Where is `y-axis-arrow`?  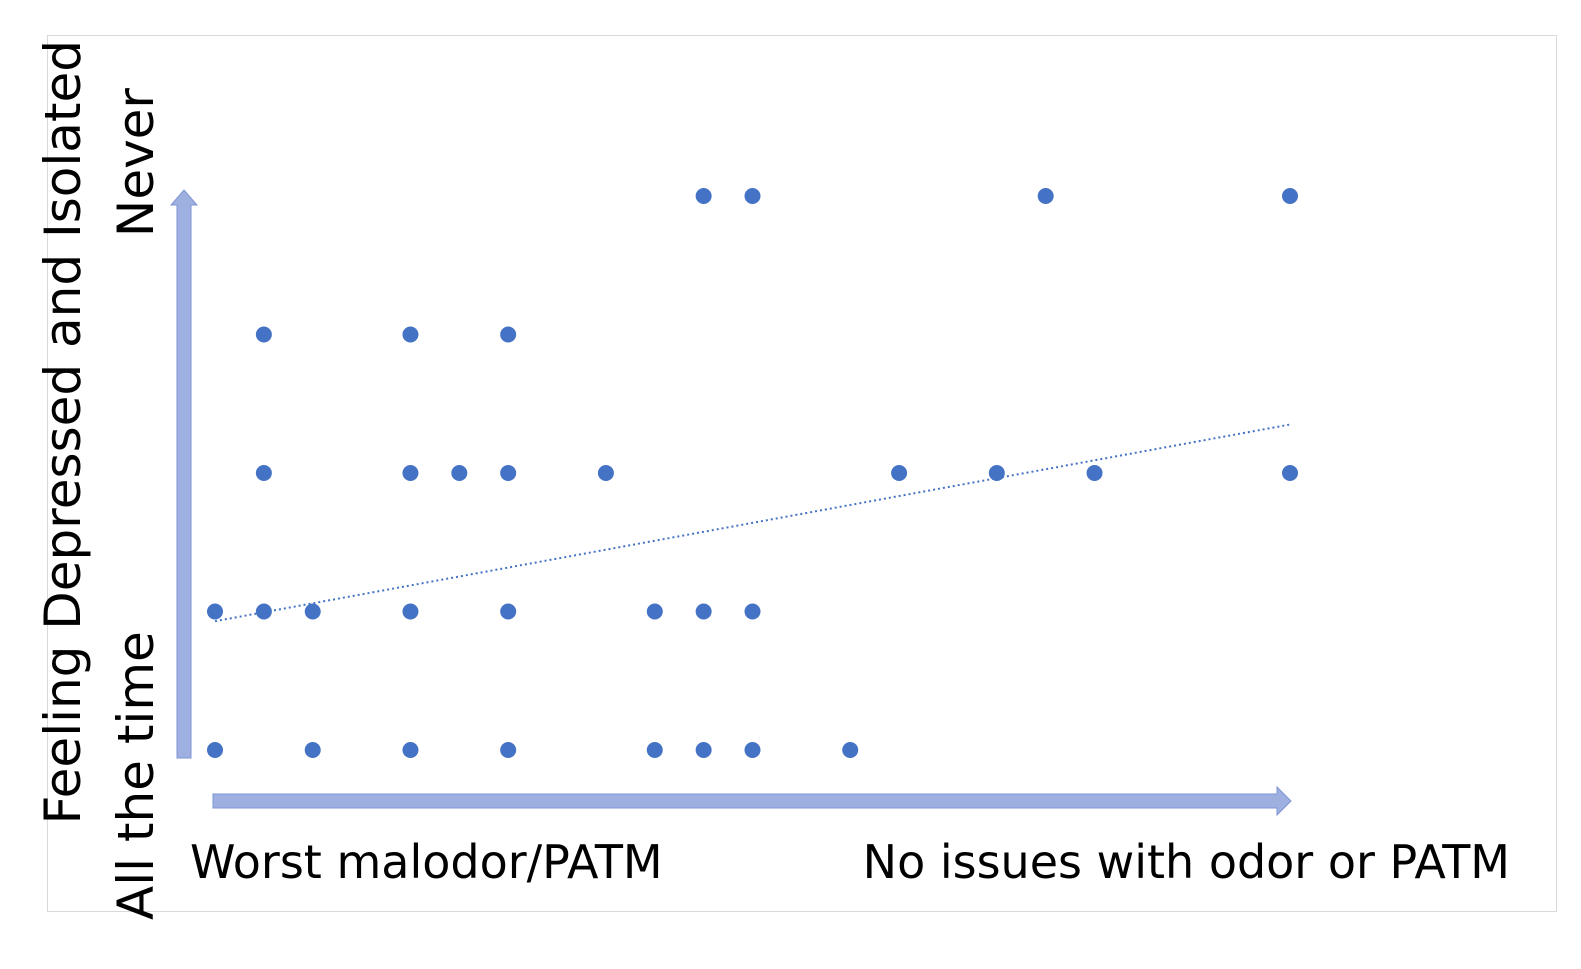
y-axis-arrow is located at coordinates (184, 474).